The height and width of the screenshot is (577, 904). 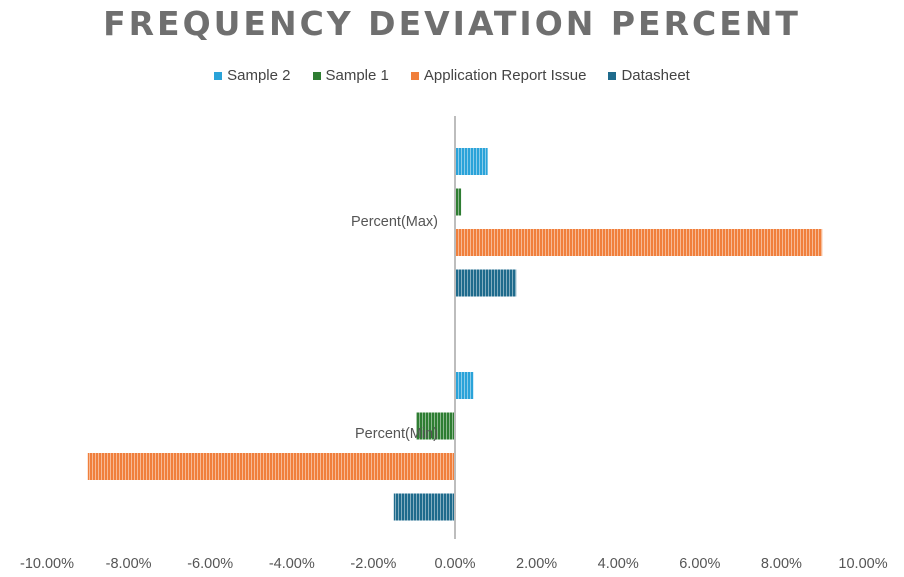 I want to click on x-tick-label: 2.00%, so click(x=536, y=564).